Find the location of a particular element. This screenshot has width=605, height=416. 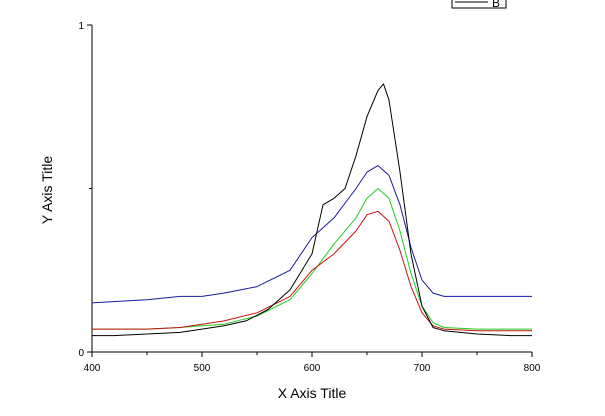

legend-box is located at coordinates (479, 4).